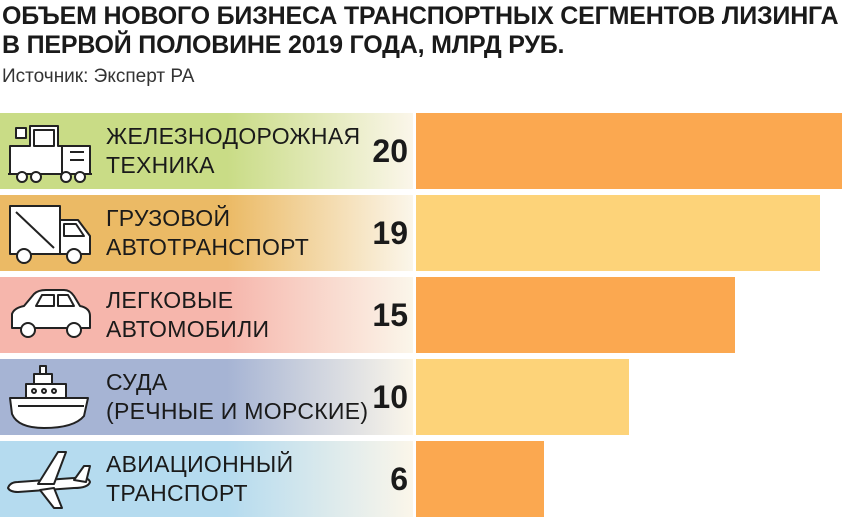 The width and height of the screenshot is (850, 525). What do you see at coordinates (390, 151) in the screenshot?
I see `data-label: 20` at bounding box center [390, 151].